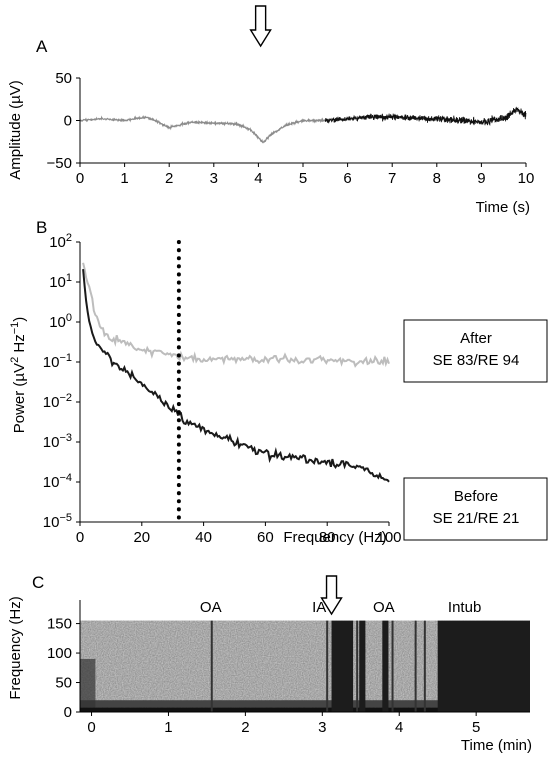 The image size is (550, 763). What do you see at coordinates (57, 441) in the screenshot?
I see `panel-b-y-tick-label: 10⁻³` at bounding box center [57, 441].